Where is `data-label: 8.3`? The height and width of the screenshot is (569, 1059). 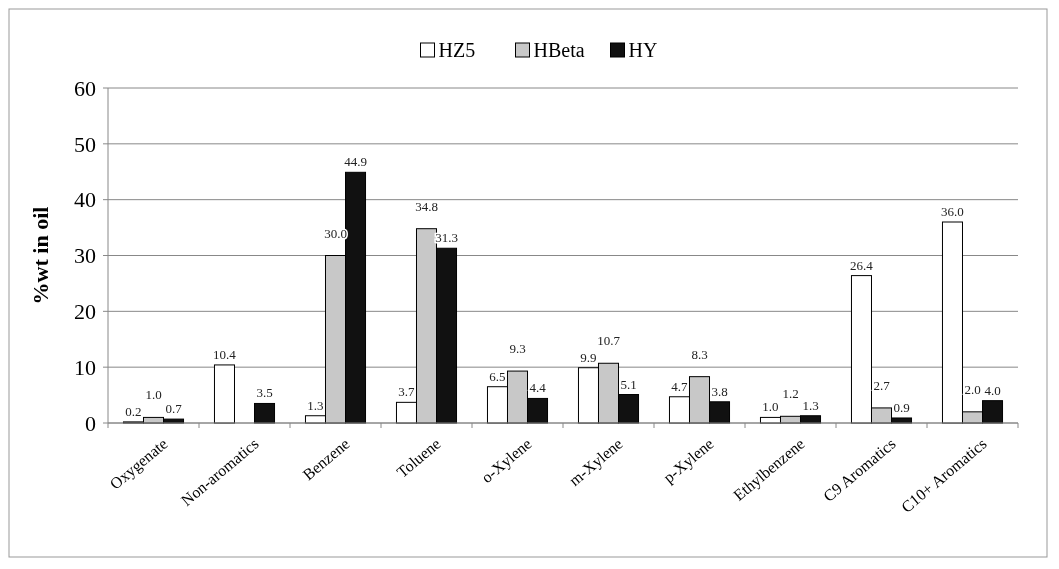 data-label: 8.3 is located at coordinates (699, 354).